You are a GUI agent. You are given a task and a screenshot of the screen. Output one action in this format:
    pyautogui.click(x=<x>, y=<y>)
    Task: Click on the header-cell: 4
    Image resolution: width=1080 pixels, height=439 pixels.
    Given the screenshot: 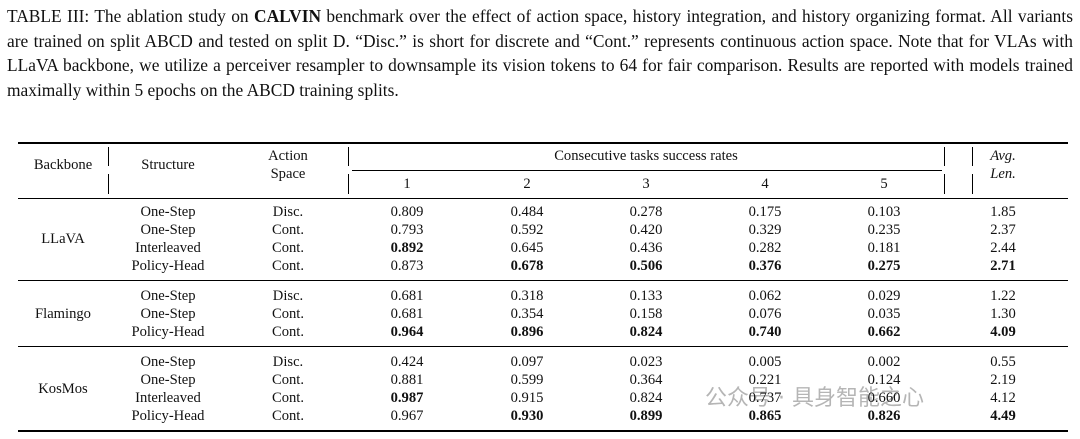 What is the action you would take?
    pyautogui.click(x=765, y=184)
    